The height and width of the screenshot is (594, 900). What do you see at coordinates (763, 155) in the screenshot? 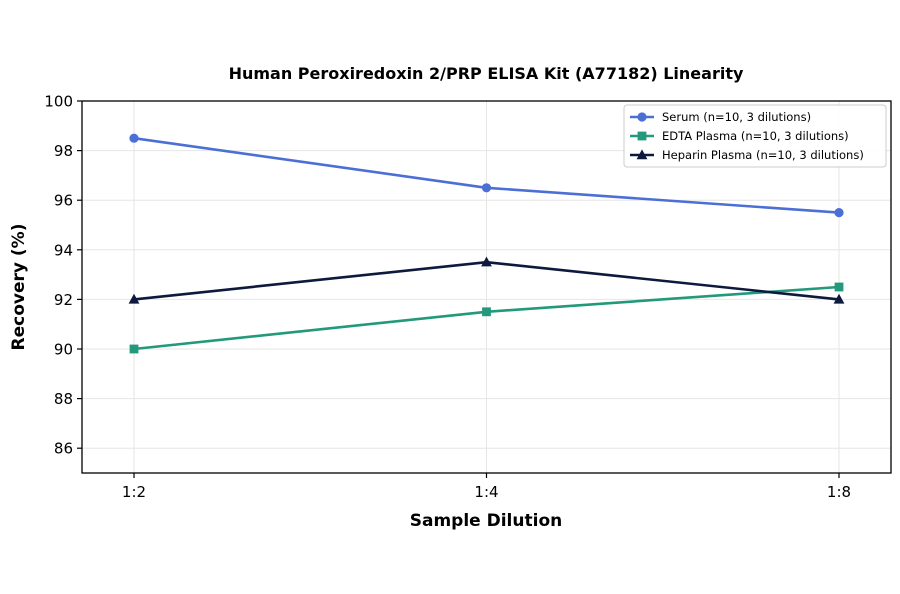
I see `legend-label: Heparin Plasma (n=10, 3 dilutions)` at bounding box center [763, 155].